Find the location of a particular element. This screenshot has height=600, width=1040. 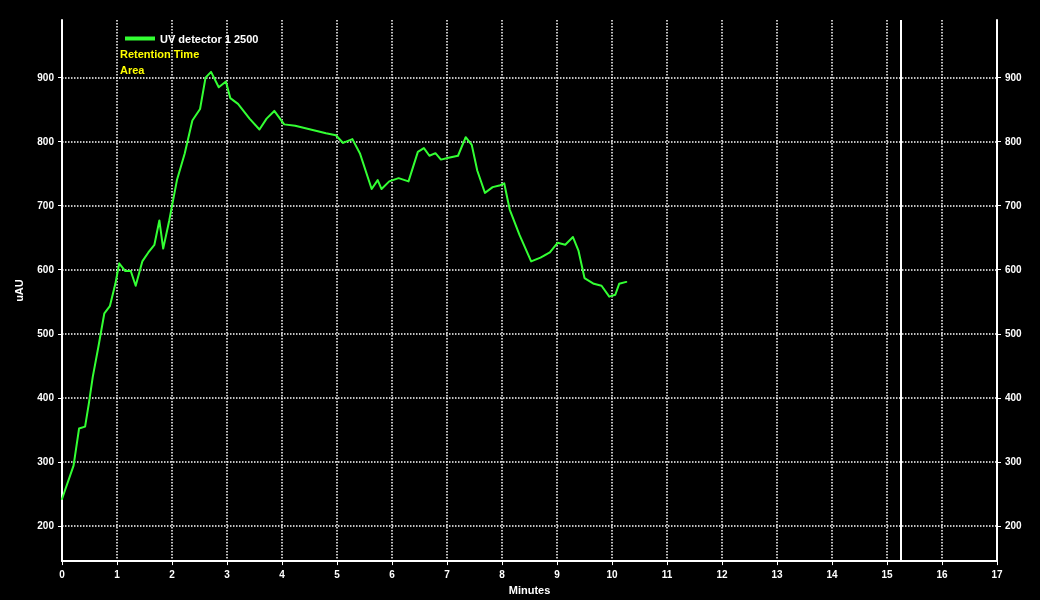

y-tick-label: 300 is located at coordinates (46, 462).